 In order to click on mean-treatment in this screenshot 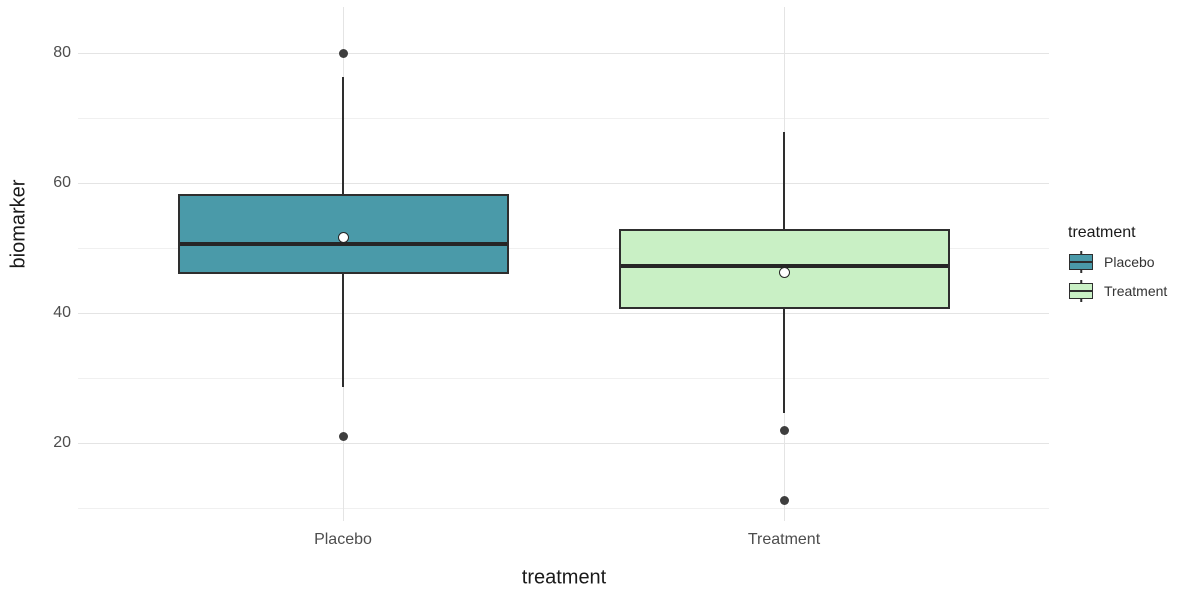, I will do `click(784, 273)`.